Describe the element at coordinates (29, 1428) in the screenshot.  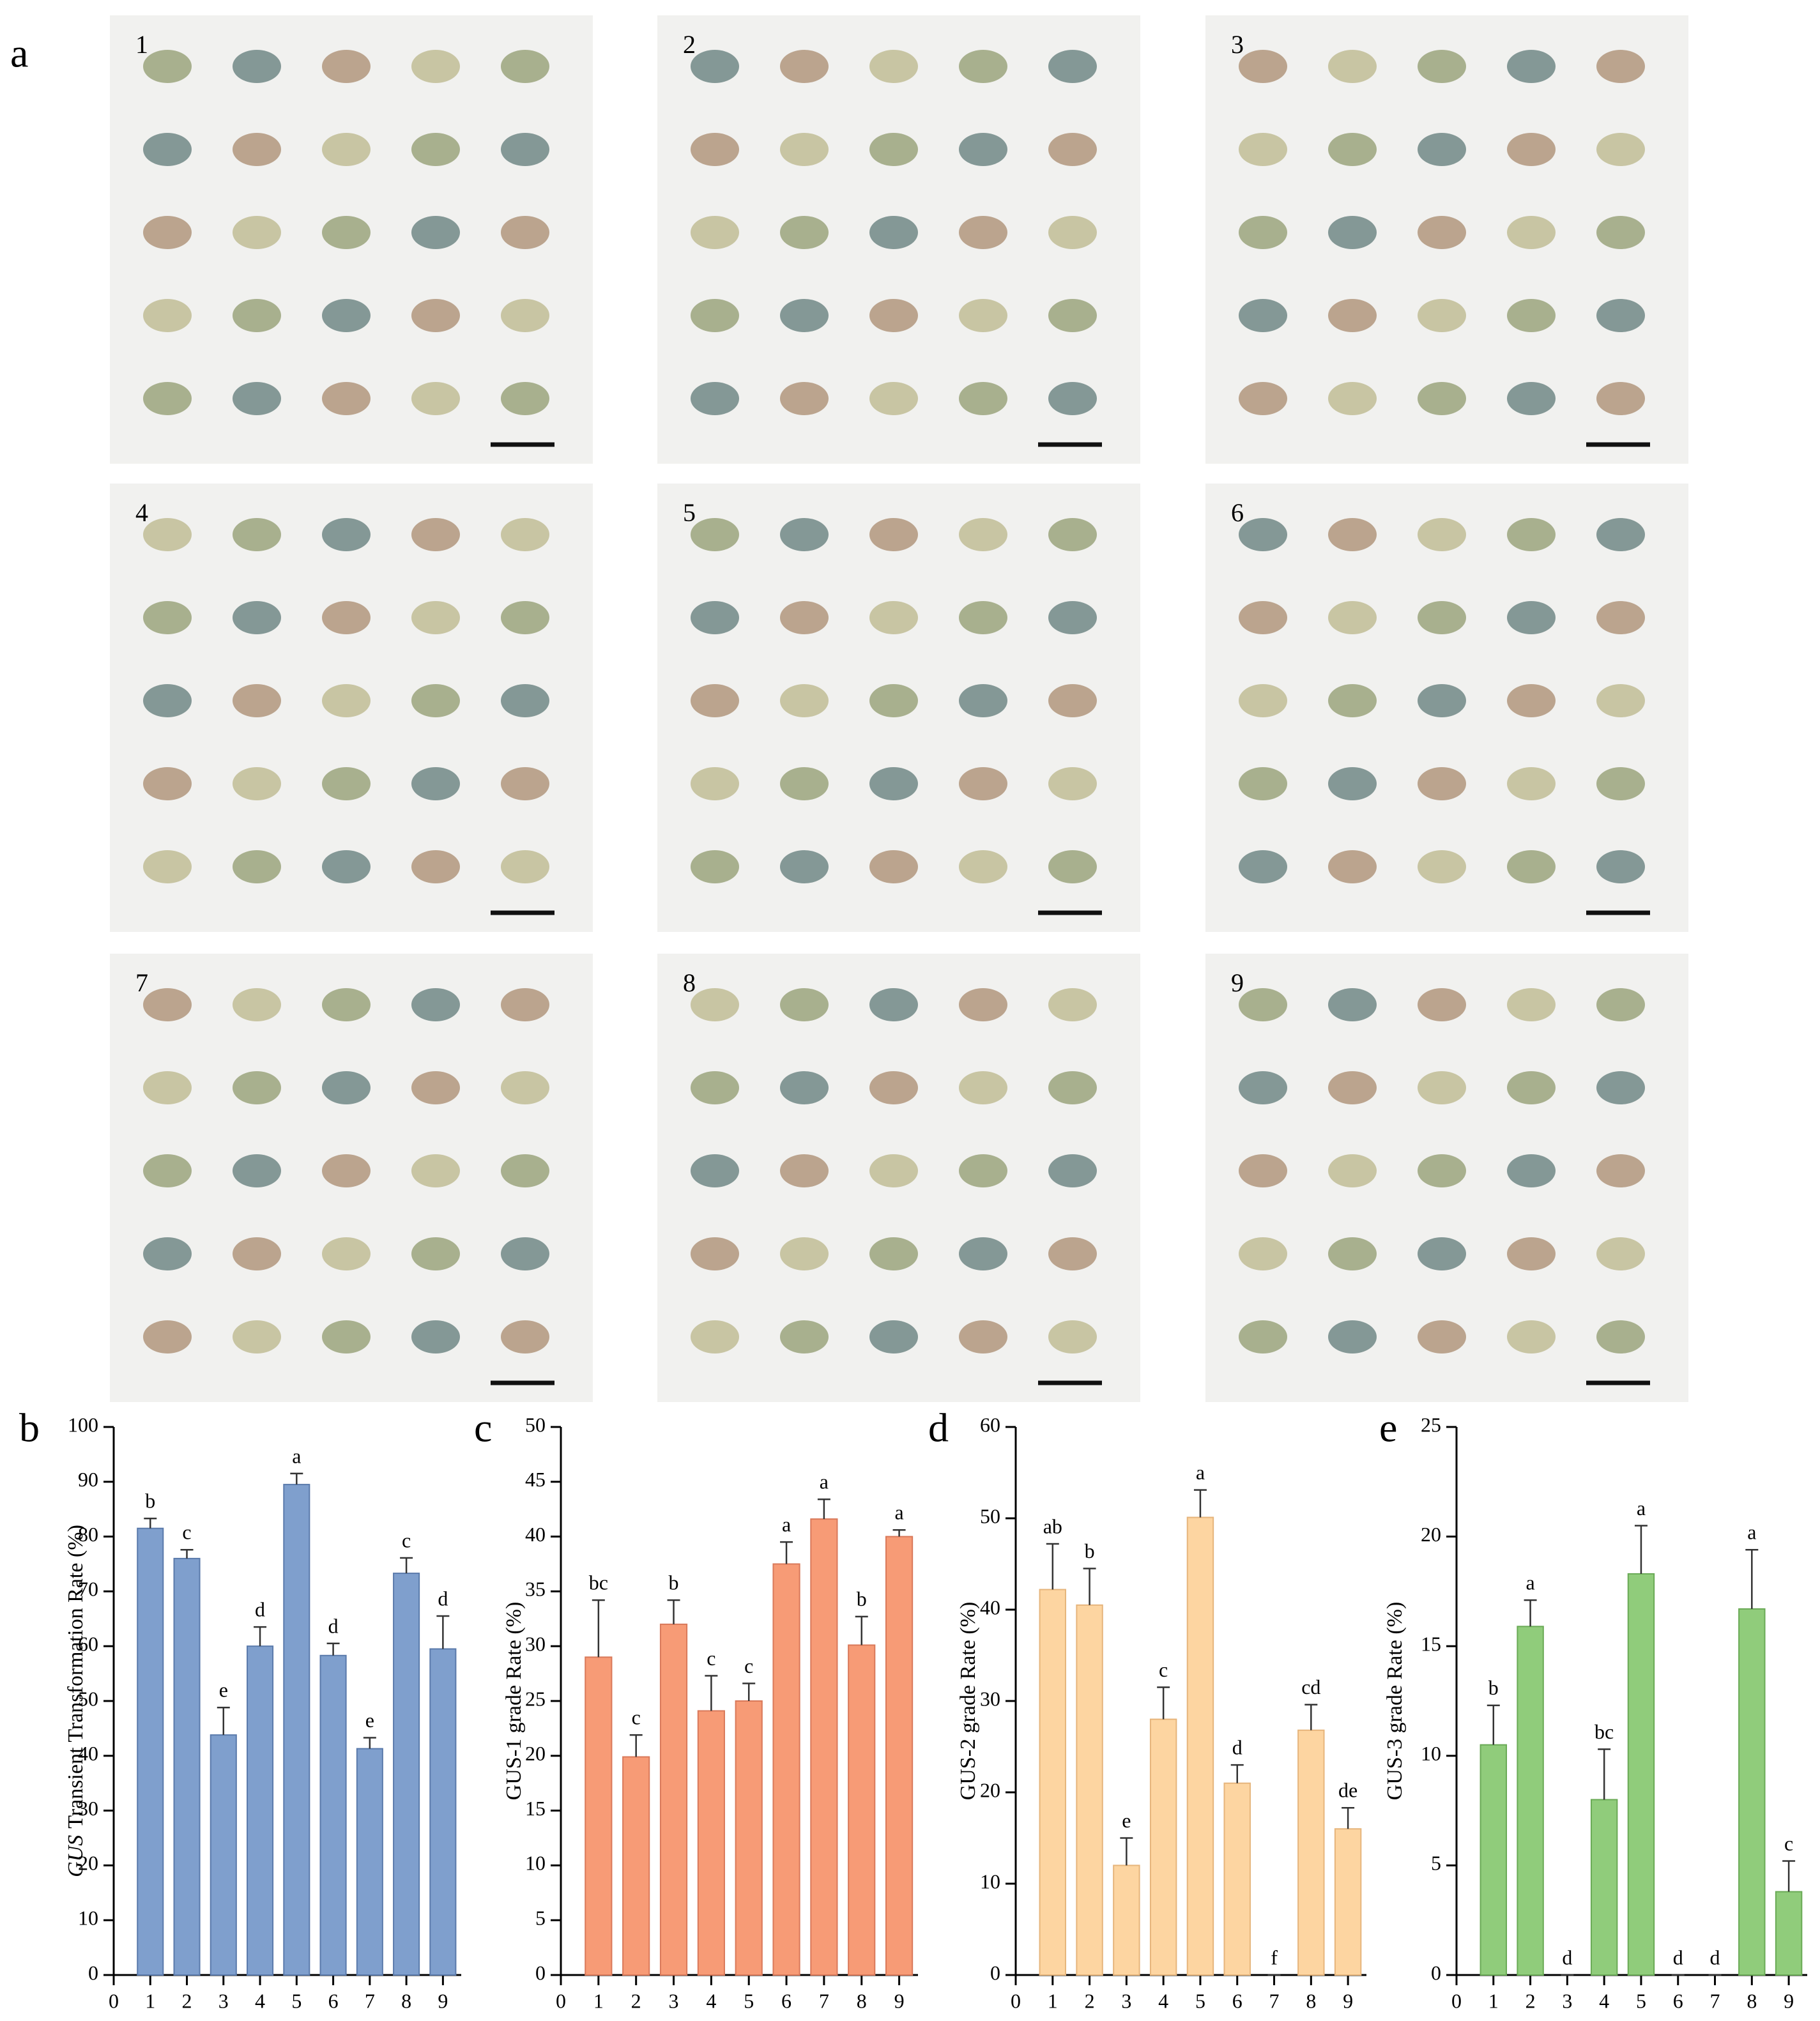
I see `panel-label: b` at that location.